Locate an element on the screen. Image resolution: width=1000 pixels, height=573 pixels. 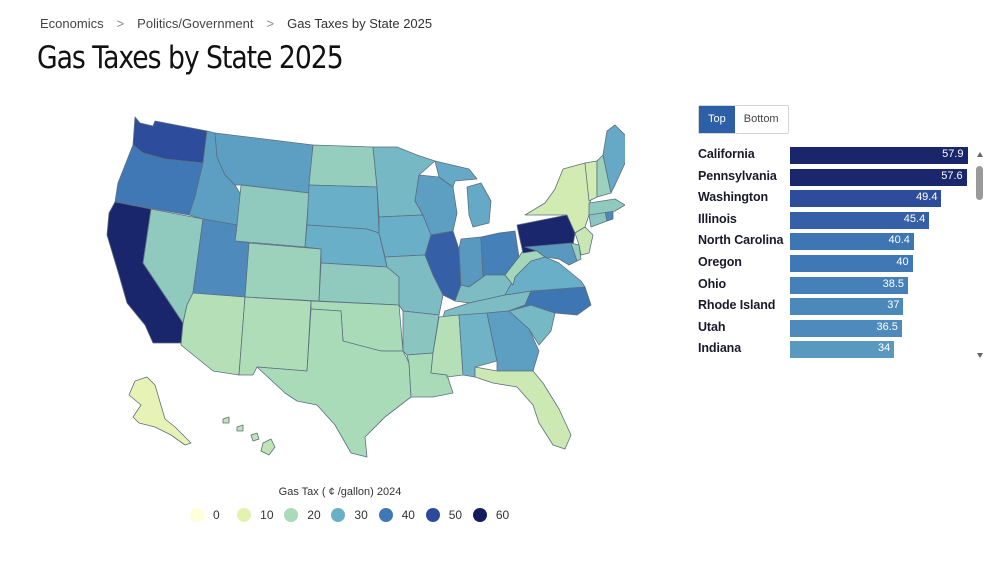
state-new-jersey is located at coordinates (584, 241).